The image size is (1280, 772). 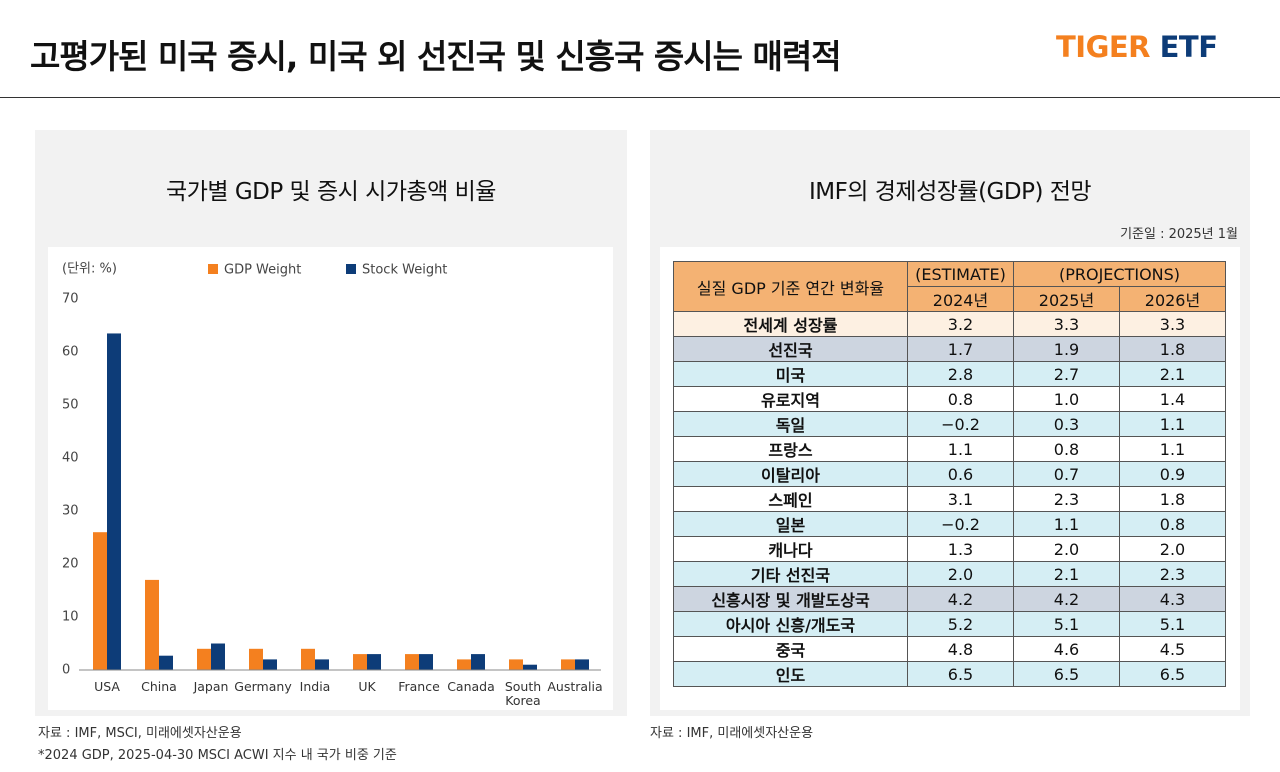 What do you see at coordinates (960, 324) in the screenshot?
I see `table-cell: 3.2` at bounding box center [960, 324].